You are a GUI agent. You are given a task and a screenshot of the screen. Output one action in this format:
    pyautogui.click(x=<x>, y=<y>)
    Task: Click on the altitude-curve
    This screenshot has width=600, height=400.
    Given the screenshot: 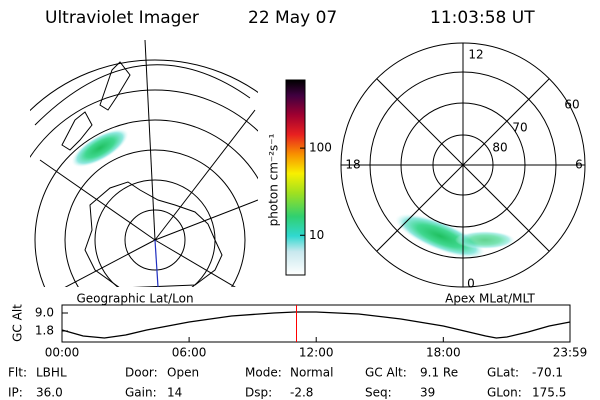 What is the action you would take?
    pyautogui.click(x=316, y=325)
    